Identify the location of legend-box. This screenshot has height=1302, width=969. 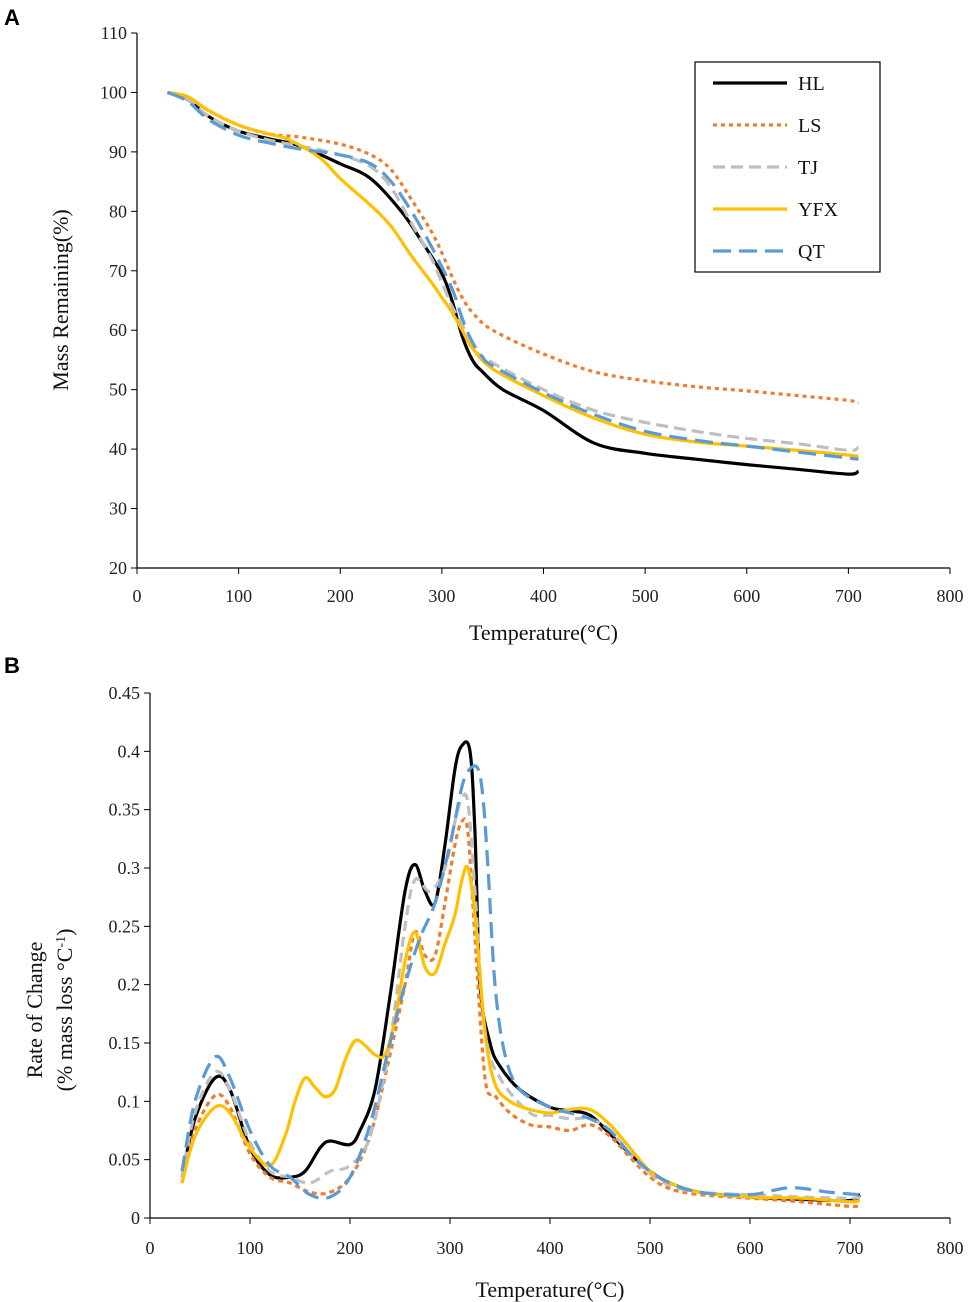
(787, 167).